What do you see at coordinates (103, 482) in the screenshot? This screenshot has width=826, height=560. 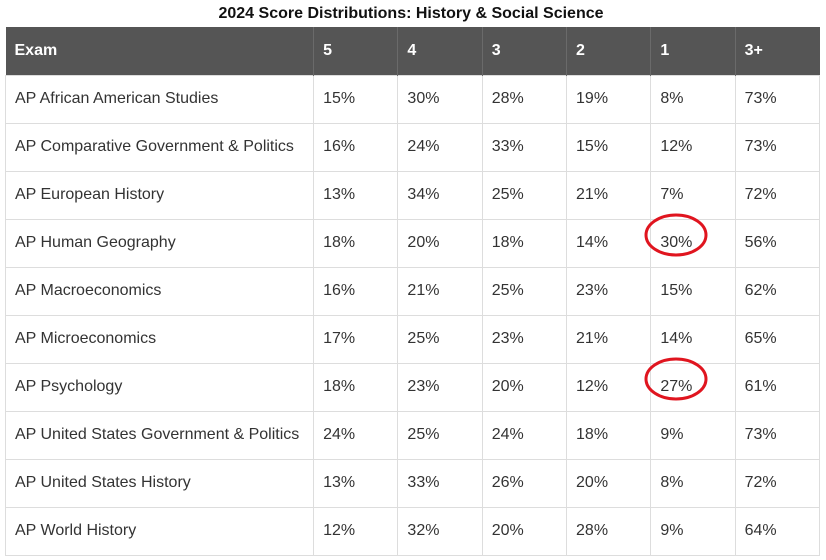 I see `cell-value: AP United States History` at bounding box center [103, 482].